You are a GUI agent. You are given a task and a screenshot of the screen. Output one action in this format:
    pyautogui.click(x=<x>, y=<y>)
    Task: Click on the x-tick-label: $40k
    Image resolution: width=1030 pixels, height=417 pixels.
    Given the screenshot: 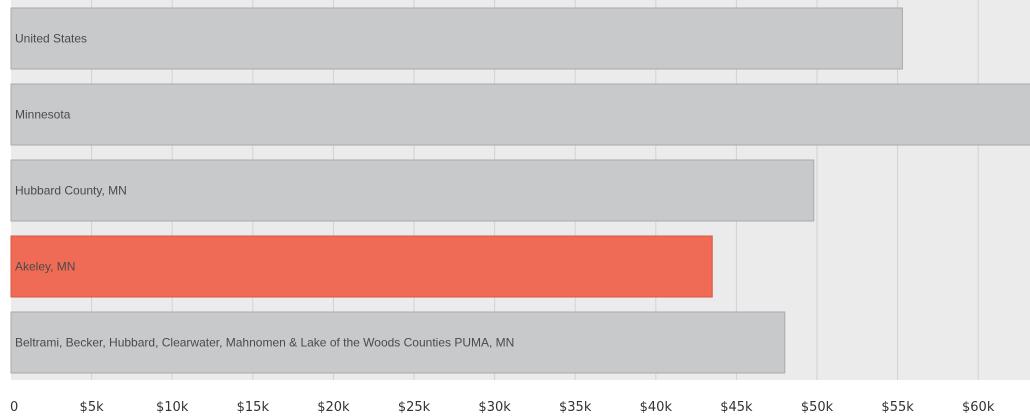 What is the action you would take?
    pyautogui.click(x=656, y=407)
    